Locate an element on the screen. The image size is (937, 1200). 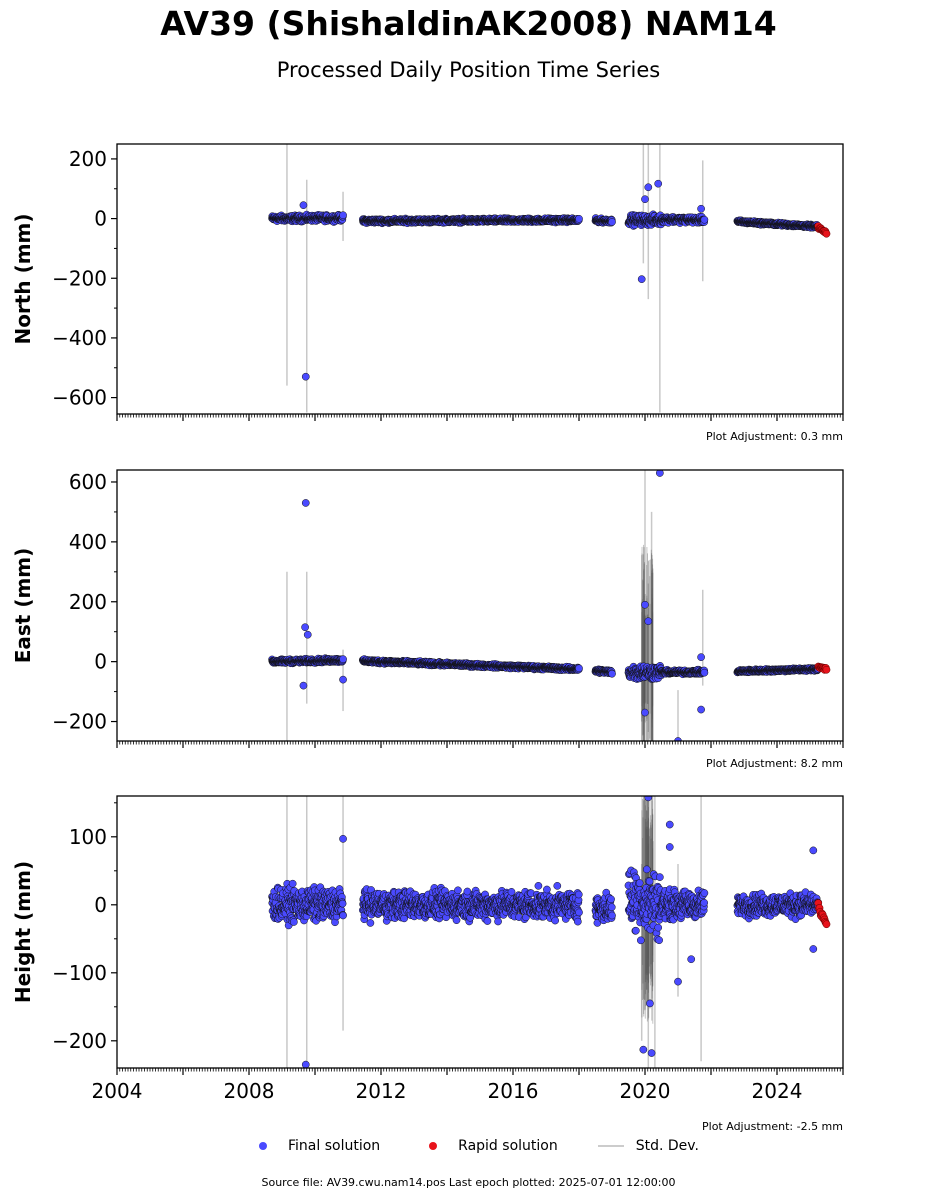
y-tick-label: 600 is located at coordinates (88, 482).